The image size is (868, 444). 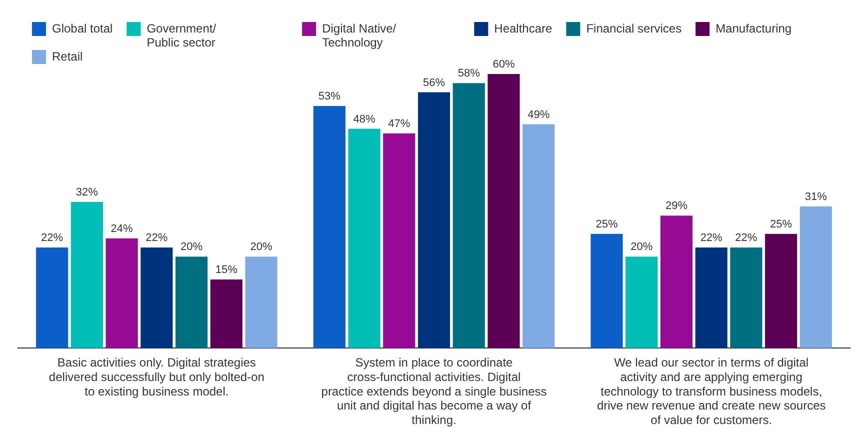 I want to click on data-label: 32%, so click(x=87, y=192).